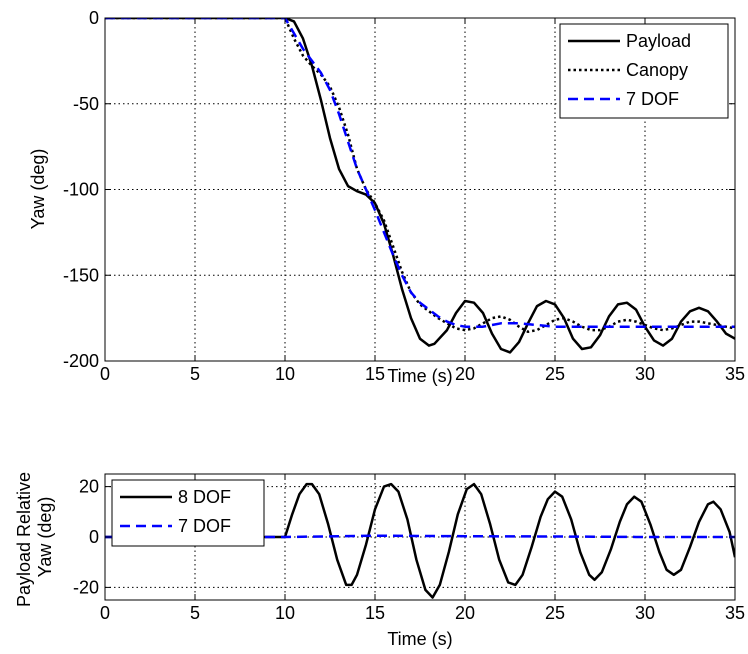 This screenshot has height=654, width=748. Describe the element at coordinates (204, 497) in the screenshot. I see `legend-label: 8 DOF` at that location.